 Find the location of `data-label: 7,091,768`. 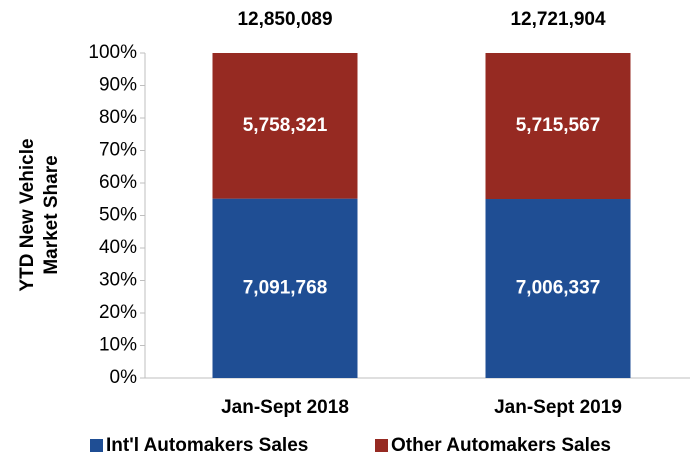

data-label: 7,091,768 is located at coordinates (285, 287).